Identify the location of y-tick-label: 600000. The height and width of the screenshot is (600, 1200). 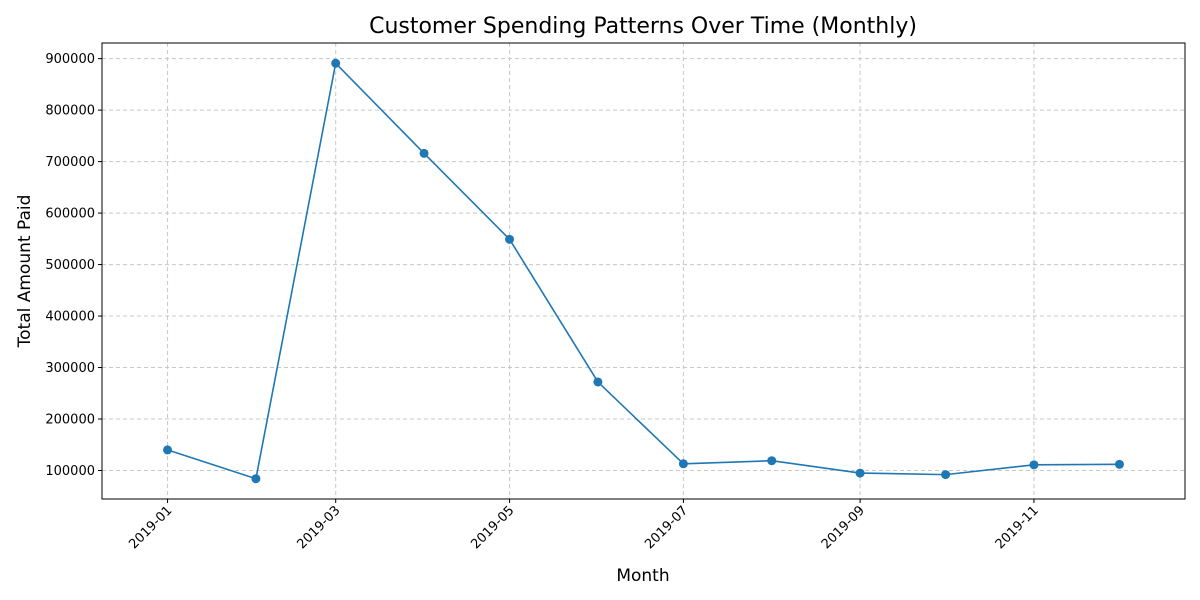
(70, 214).